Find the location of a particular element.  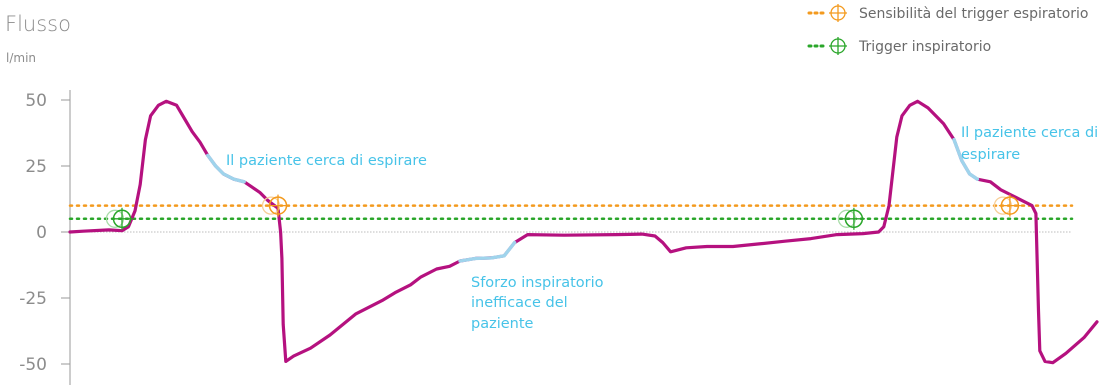

annotation-expire-2-line-2: espirare is located at coordinates (990, 155).